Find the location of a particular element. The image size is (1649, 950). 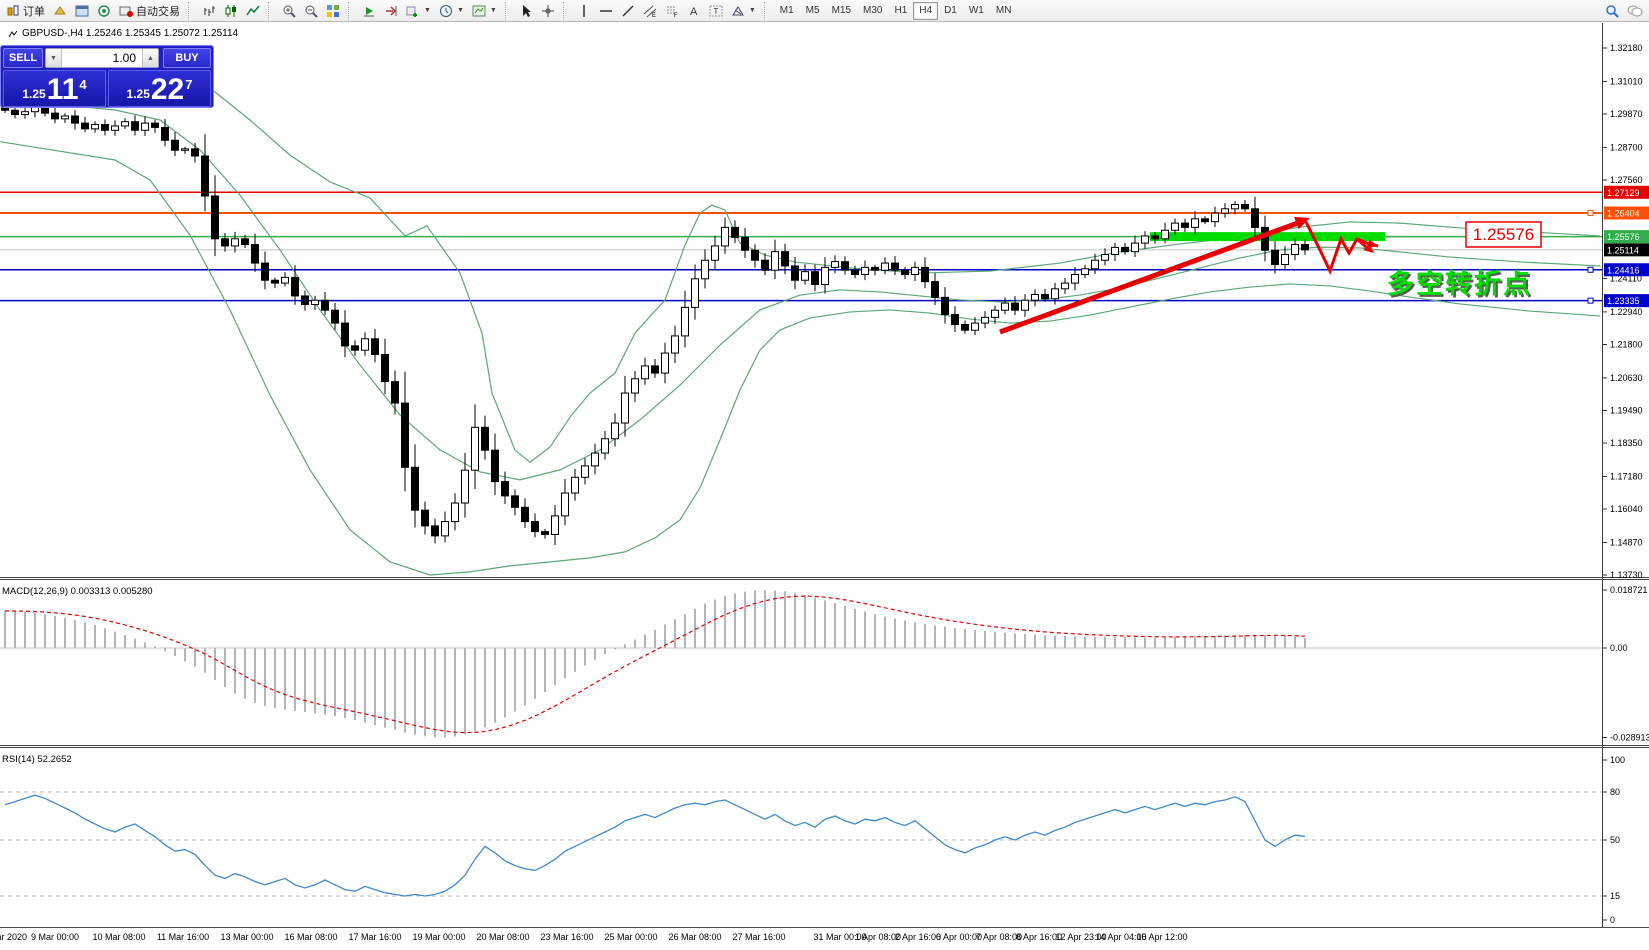

auto-trading-button: 自动交易 is located at coordinates (149, 11).